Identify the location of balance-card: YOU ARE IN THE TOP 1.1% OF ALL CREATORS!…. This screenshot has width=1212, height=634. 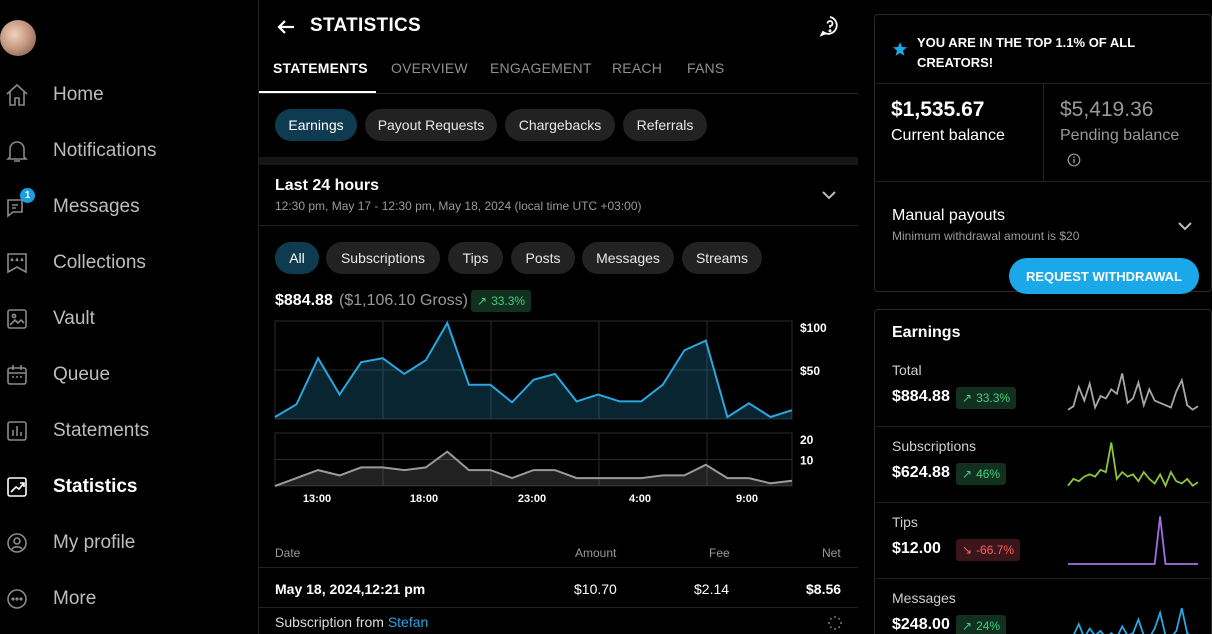
(1043, 154).